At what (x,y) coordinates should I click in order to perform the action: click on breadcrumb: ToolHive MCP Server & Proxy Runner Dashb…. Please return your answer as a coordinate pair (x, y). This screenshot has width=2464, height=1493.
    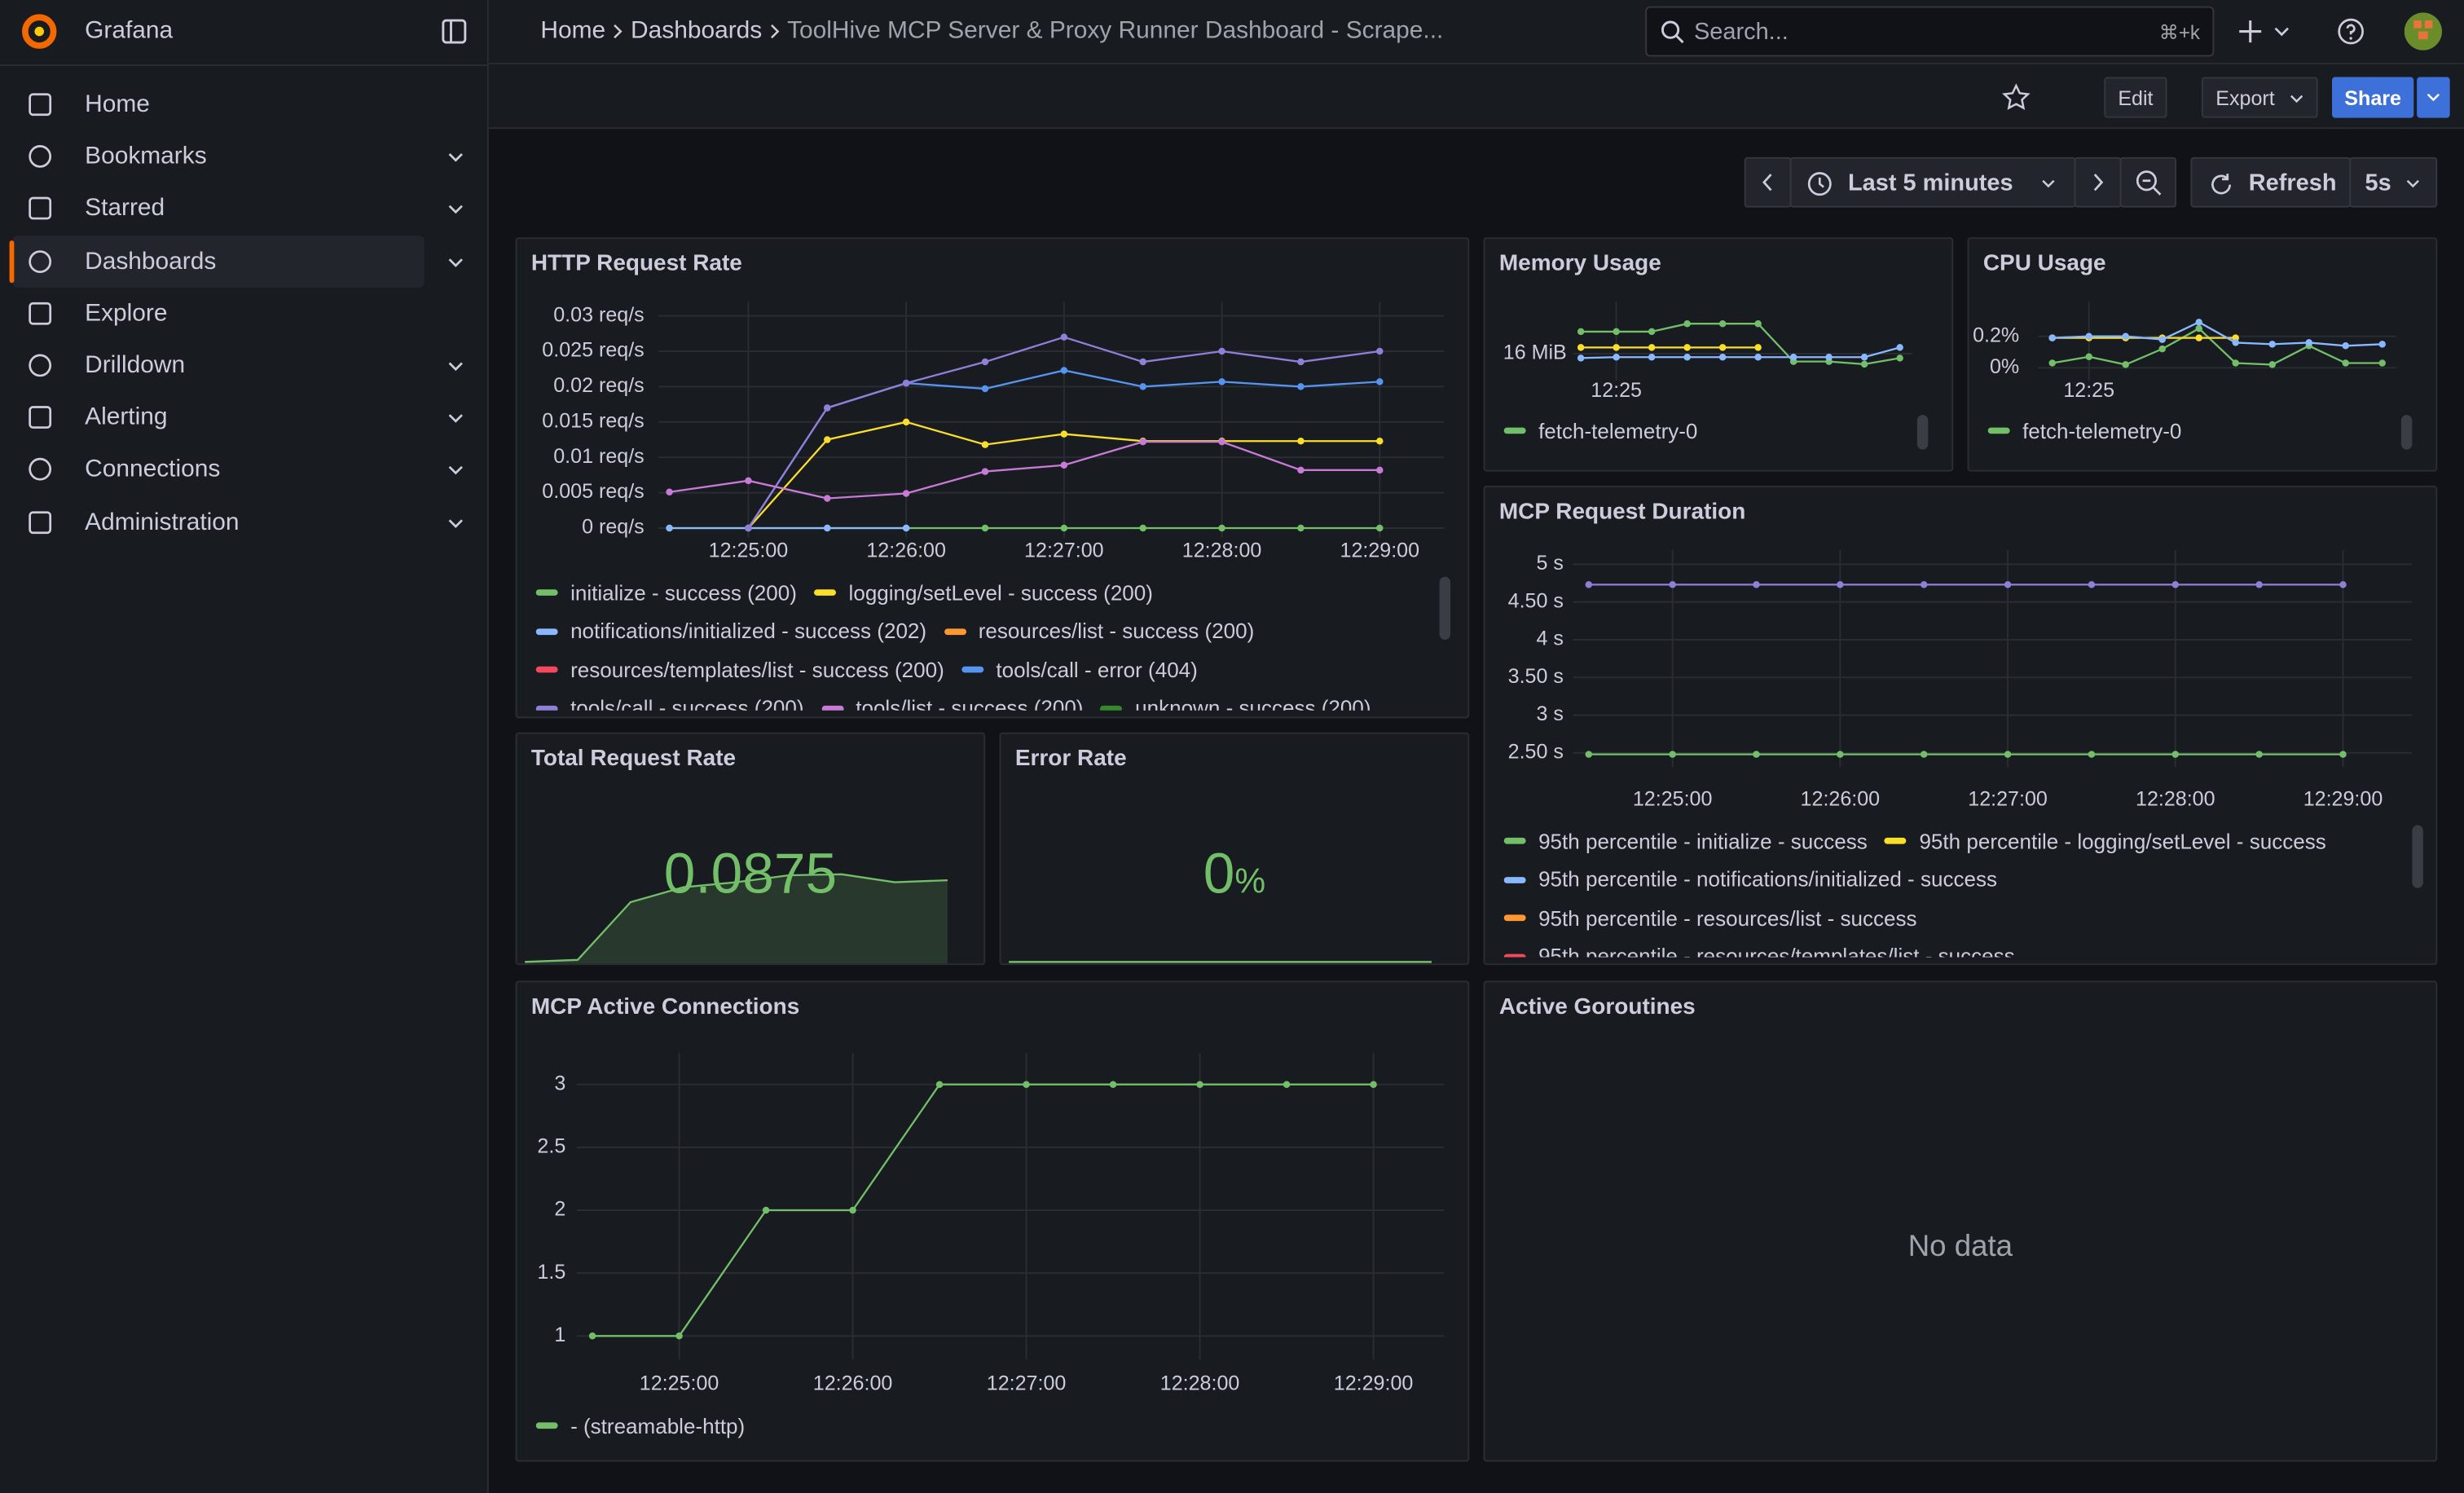
    Looking at the image, I should click on (1115, 31).